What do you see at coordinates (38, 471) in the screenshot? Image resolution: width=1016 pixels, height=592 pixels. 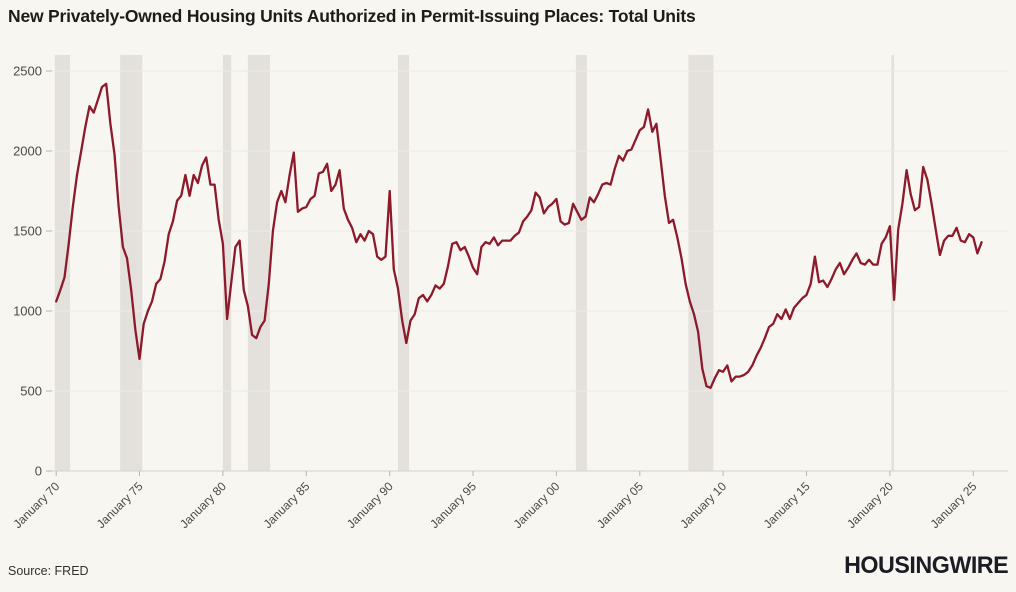 I see `svg-text: 0` at bounding box center [38, 471].